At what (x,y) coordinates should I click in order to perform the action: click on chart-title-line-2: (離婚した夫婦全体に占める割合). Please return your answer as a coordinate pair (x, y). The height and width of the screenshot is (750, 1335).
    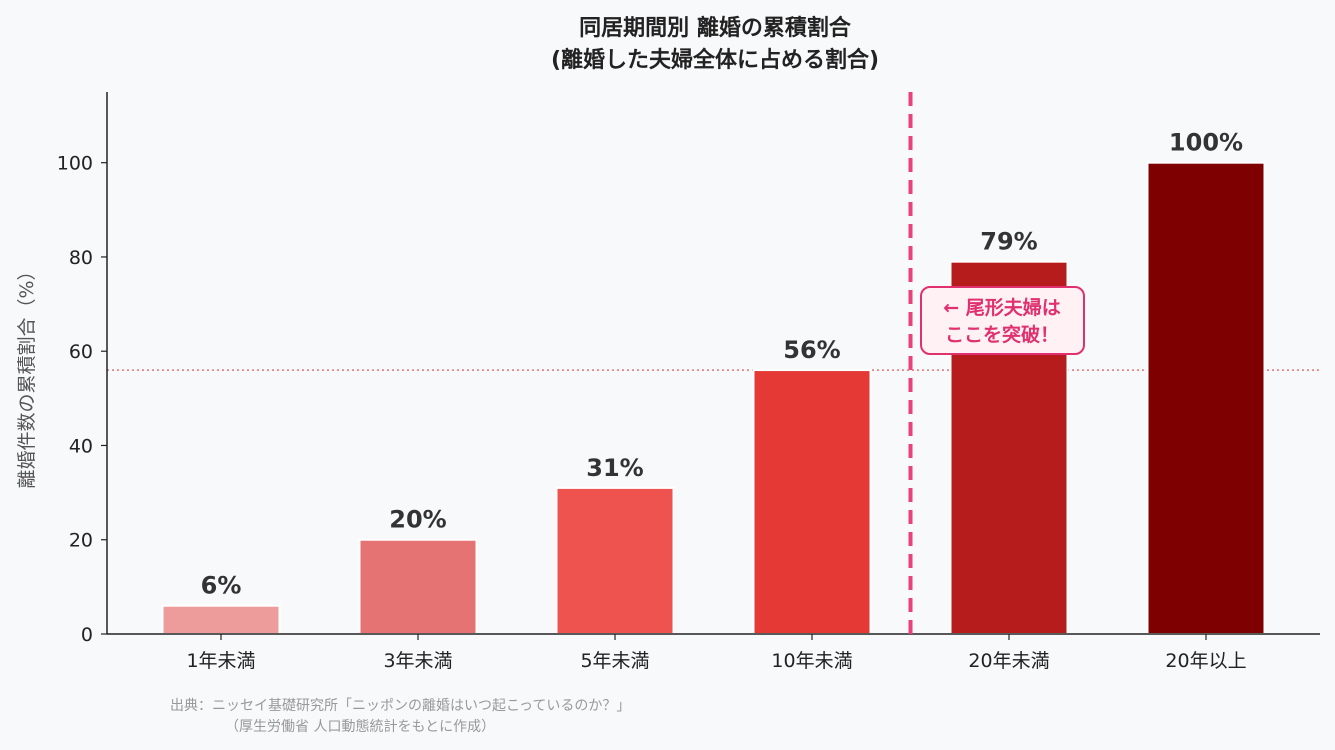
    Looking at the image, I should click on (715, 60).